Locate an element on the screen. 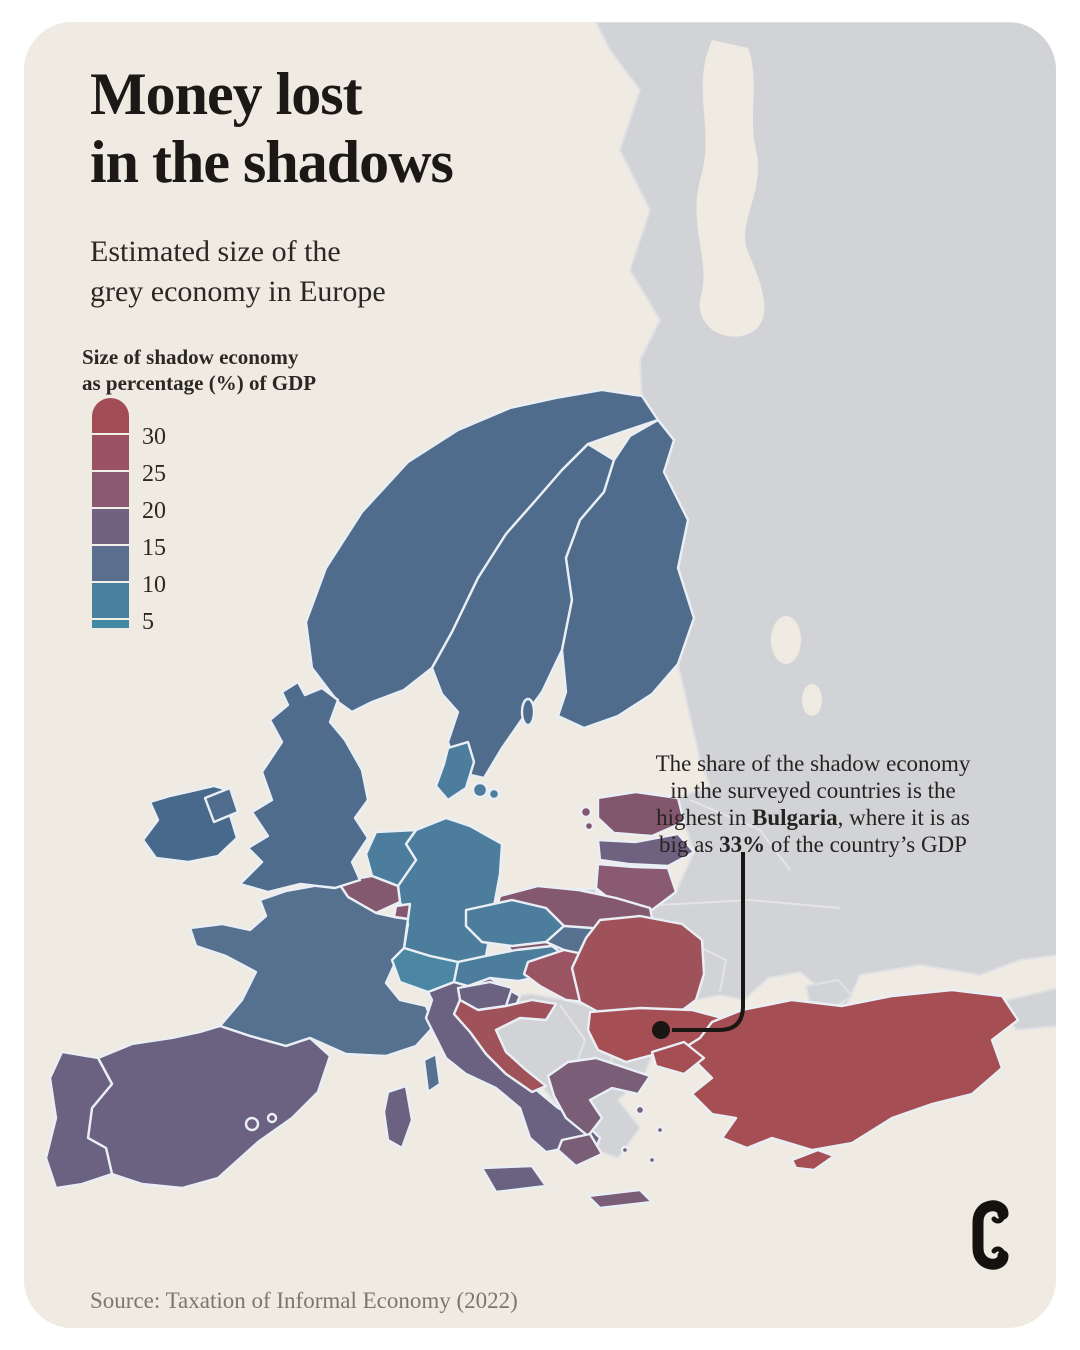 This screenshot has height=1350, width=1080. annotation-text: of the country’s GDP is located at coordinates (866, 844).